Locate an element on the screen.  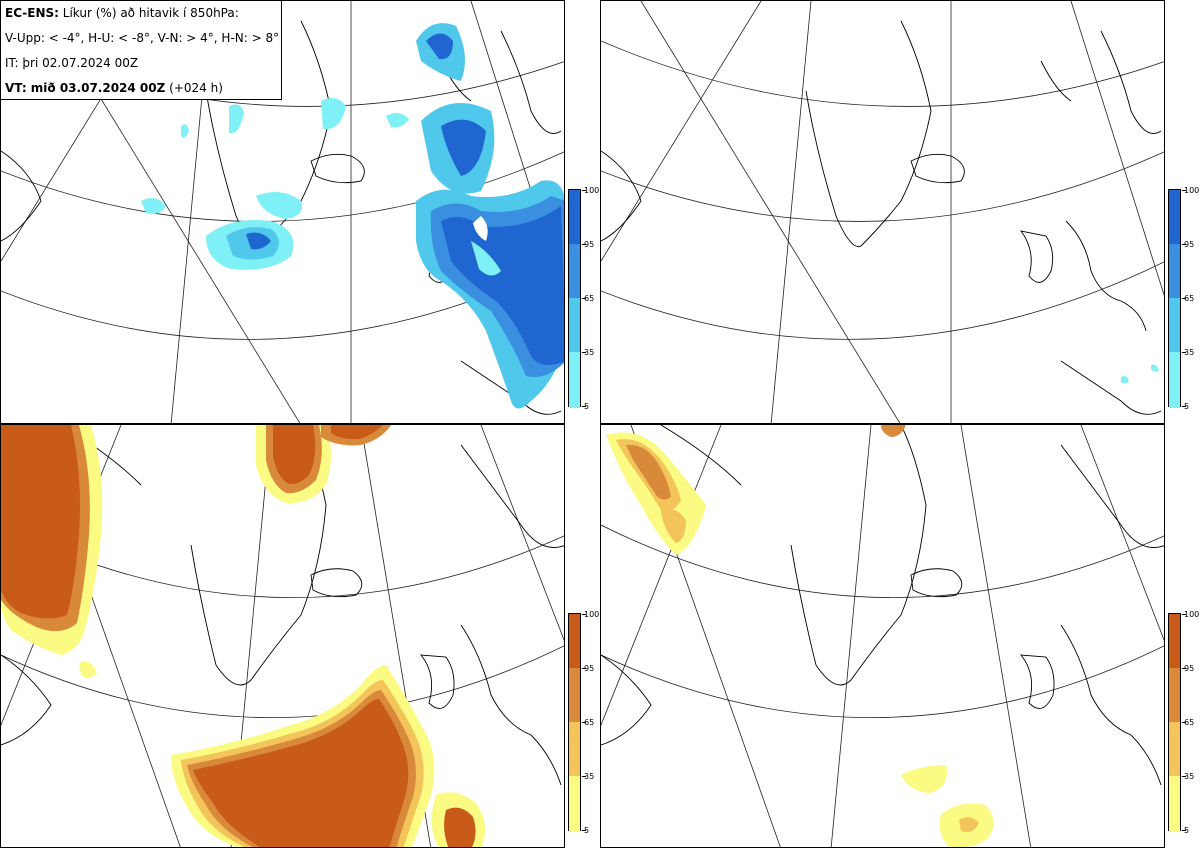
valid-time: VT: mið 03.07.2024 00Z is located at coordinates (85, 88).